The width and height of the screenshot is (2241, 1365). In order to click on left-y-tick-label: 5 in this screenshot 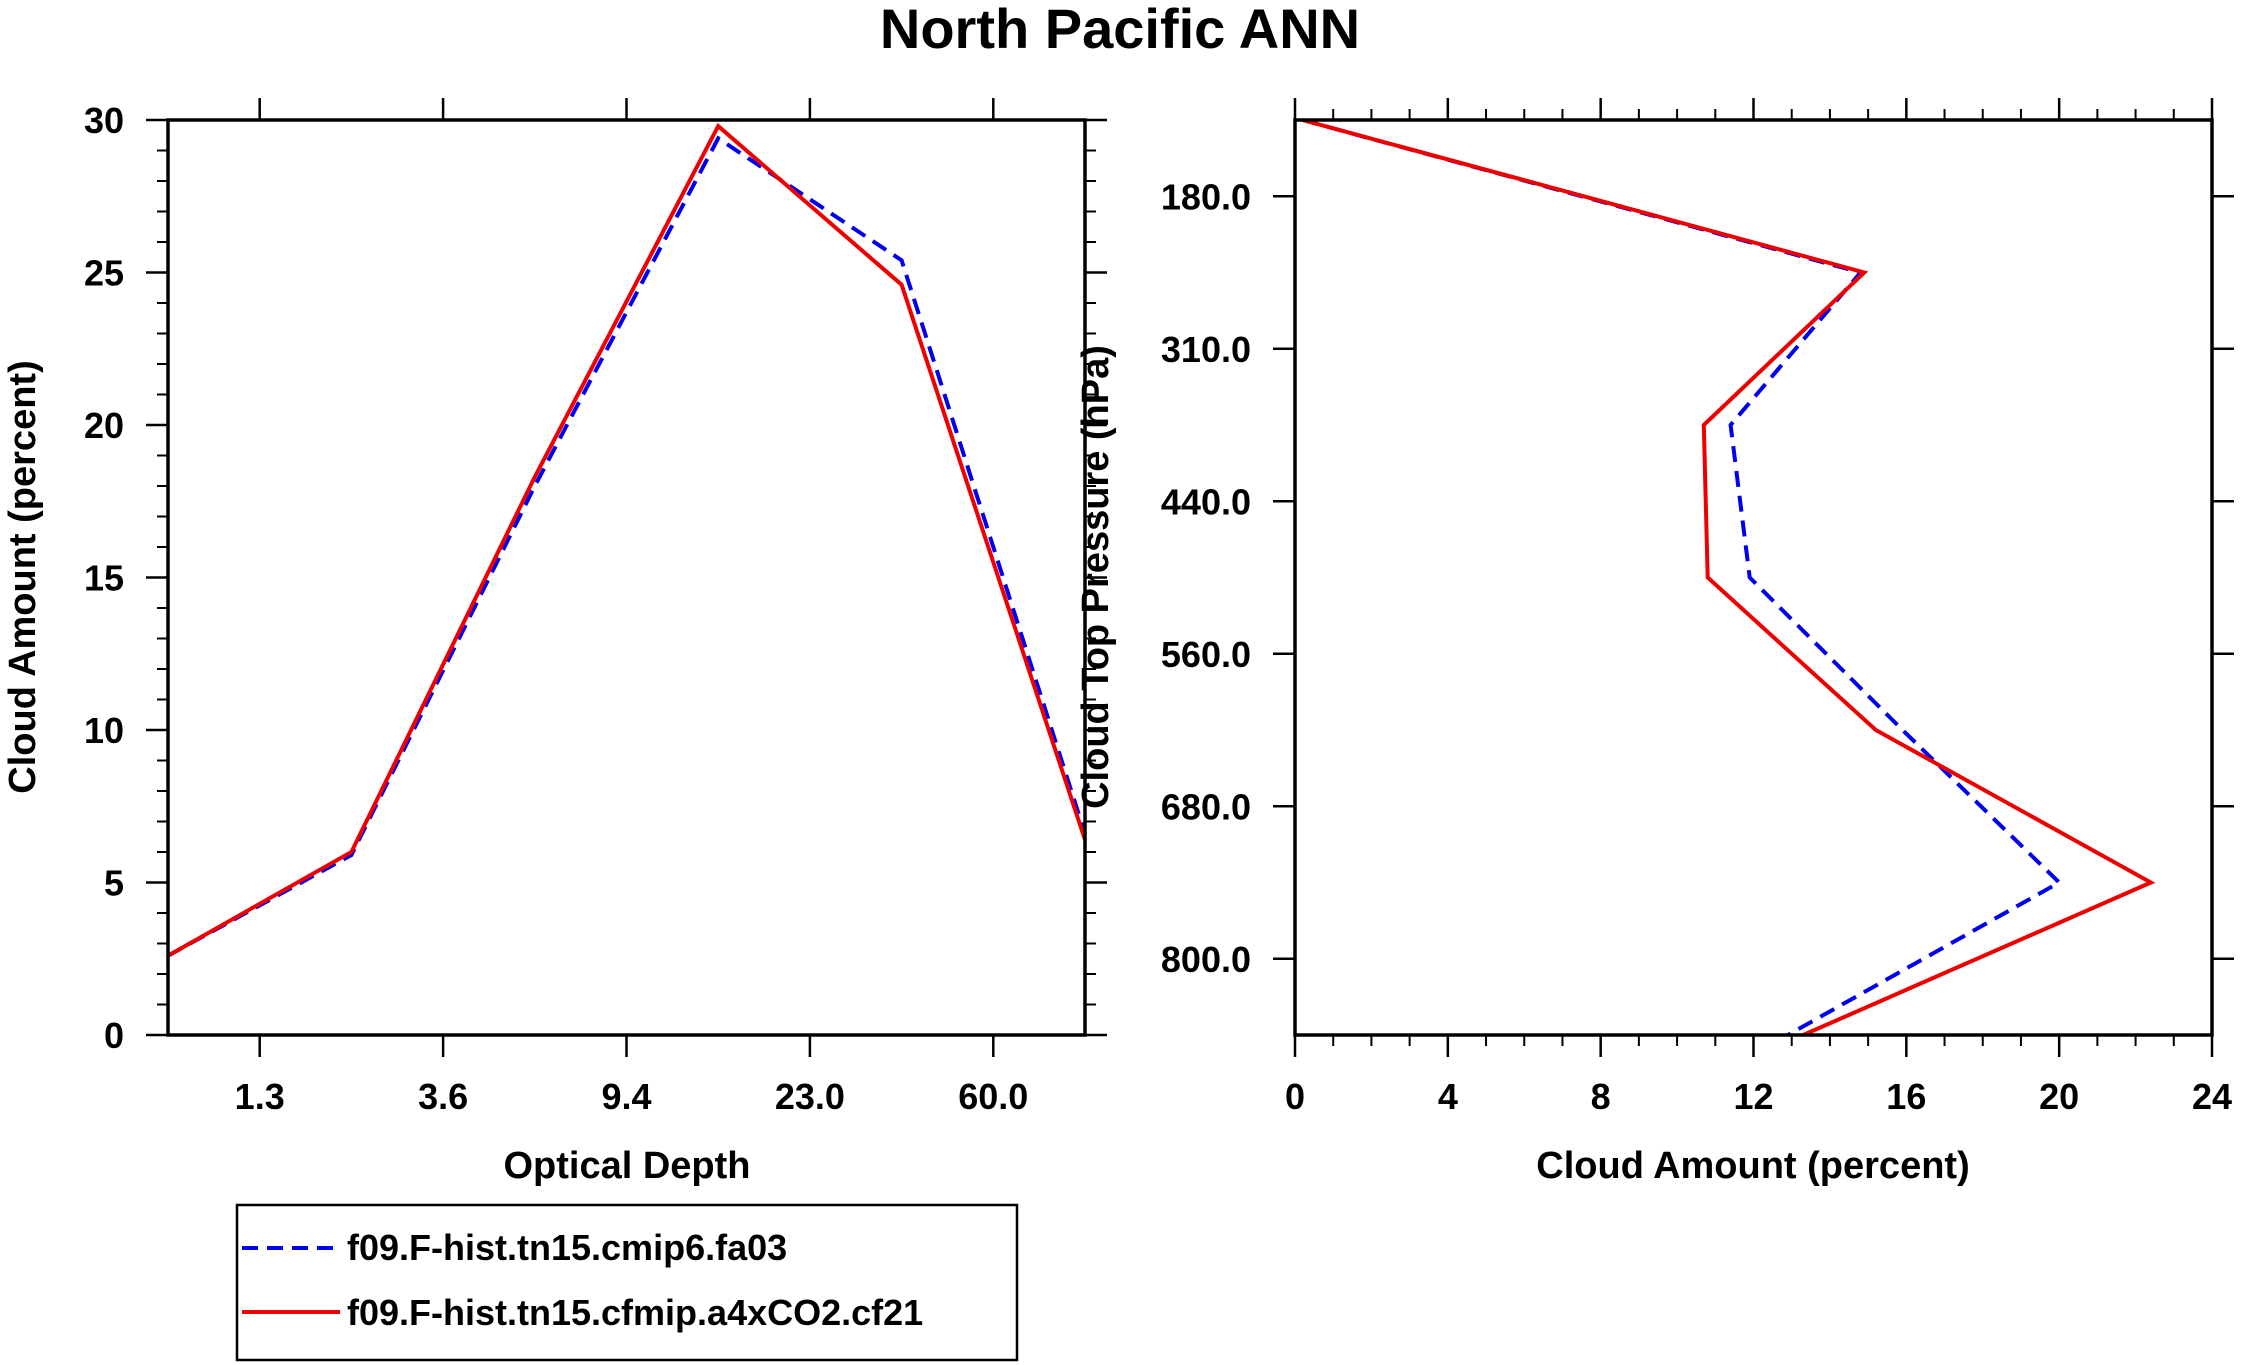, I will do `click(114, 883)`.